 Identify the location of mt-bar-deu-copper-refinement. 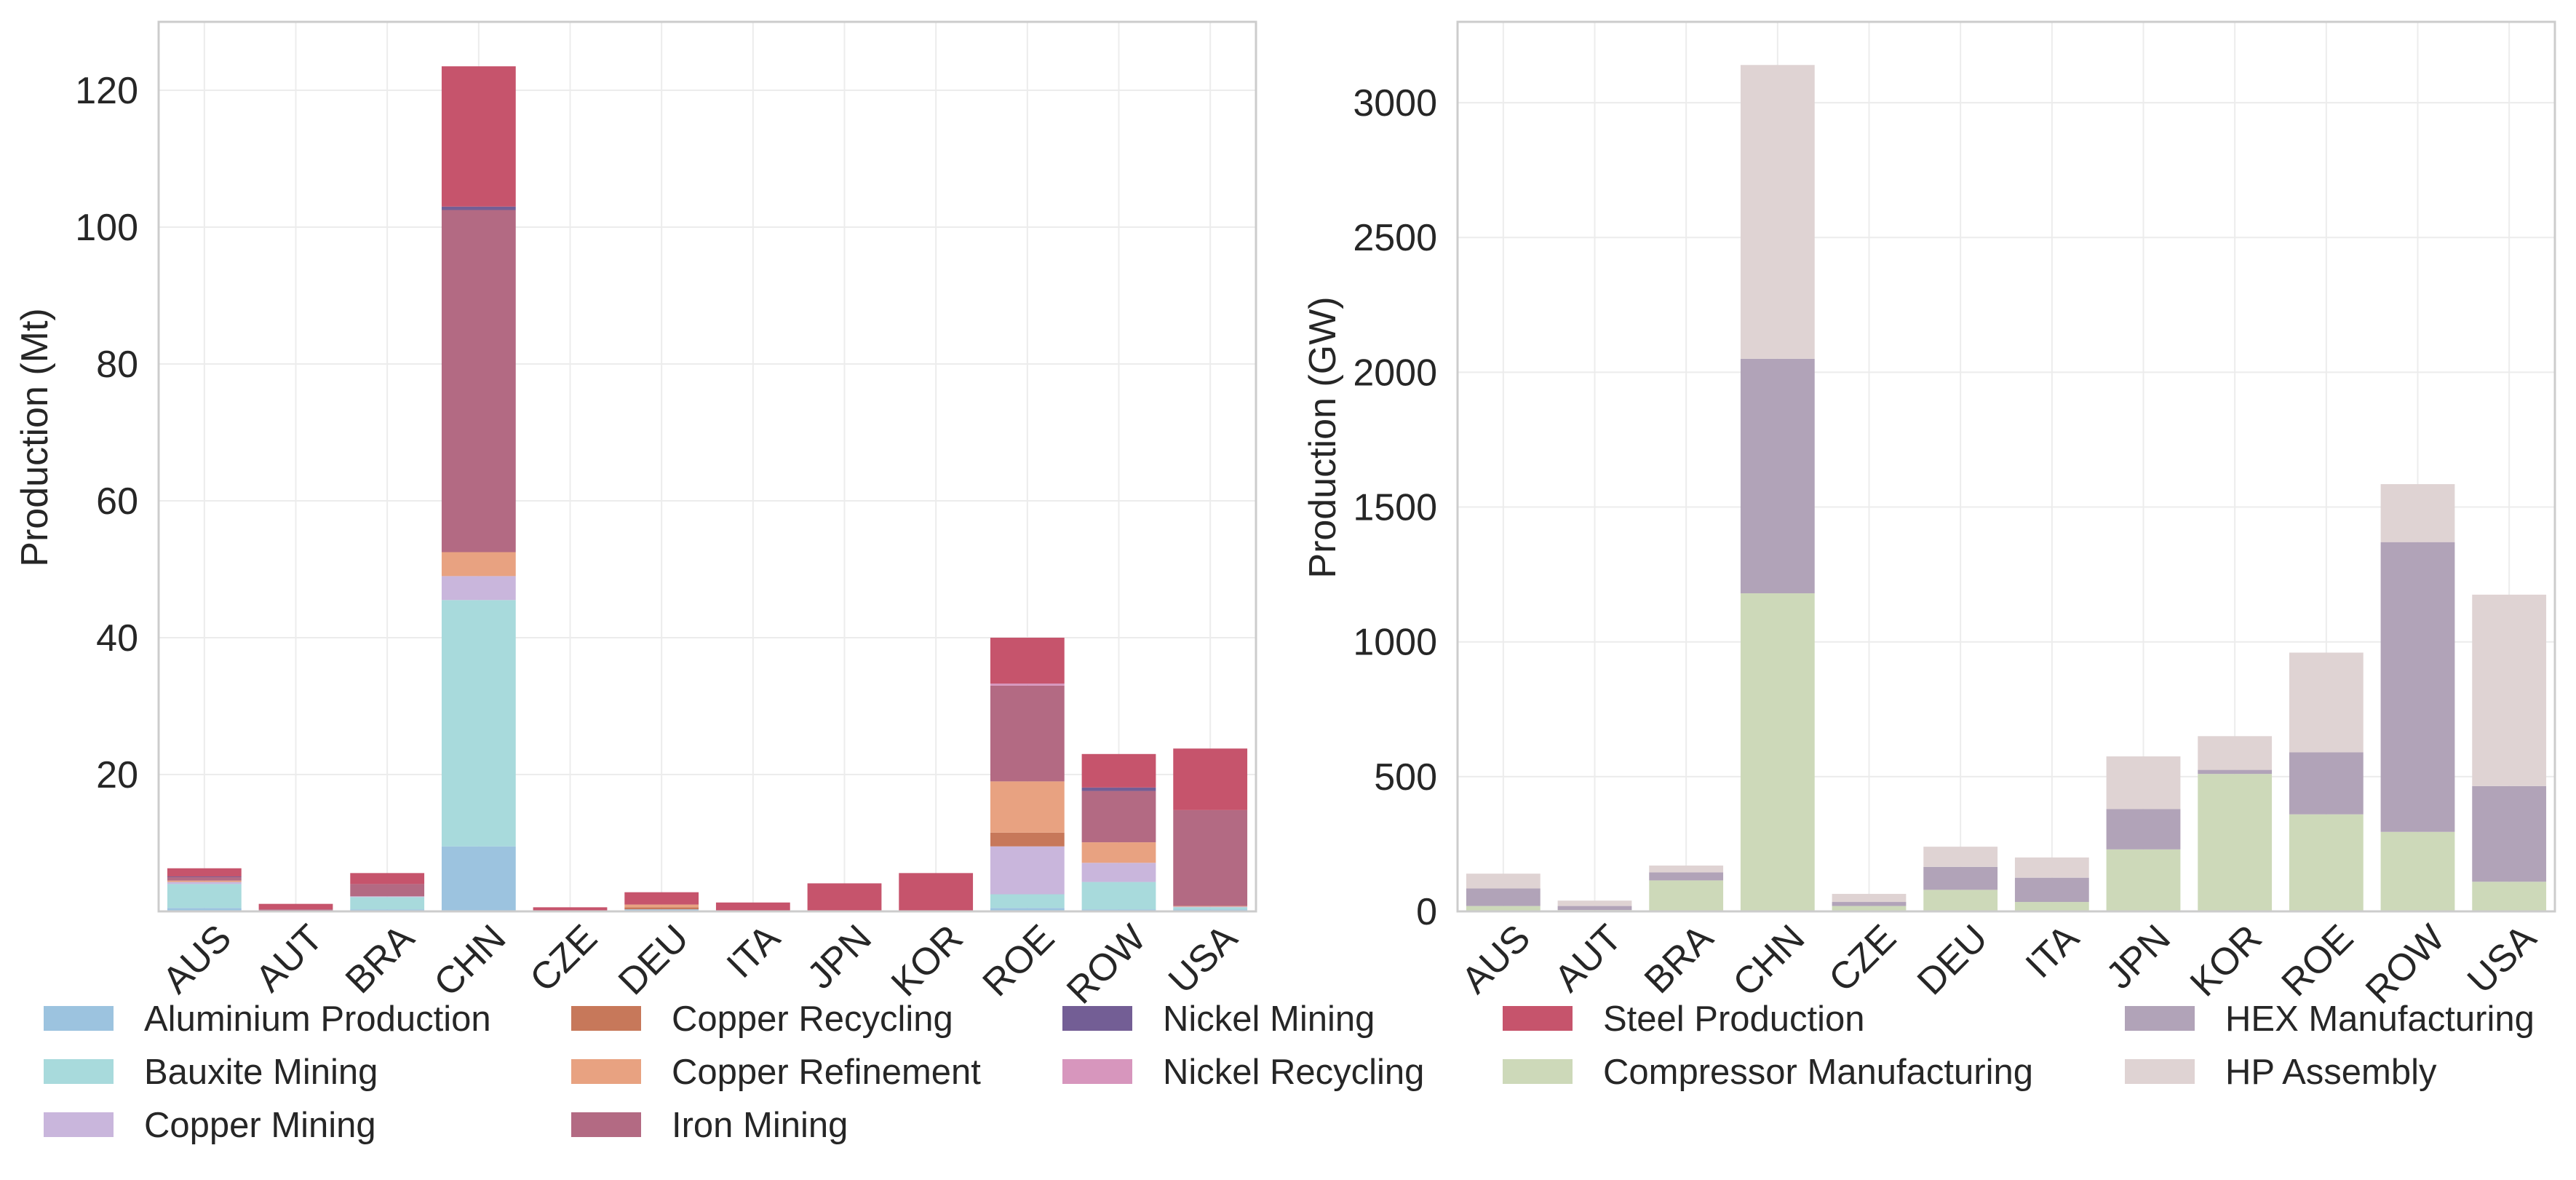
(661, 906).